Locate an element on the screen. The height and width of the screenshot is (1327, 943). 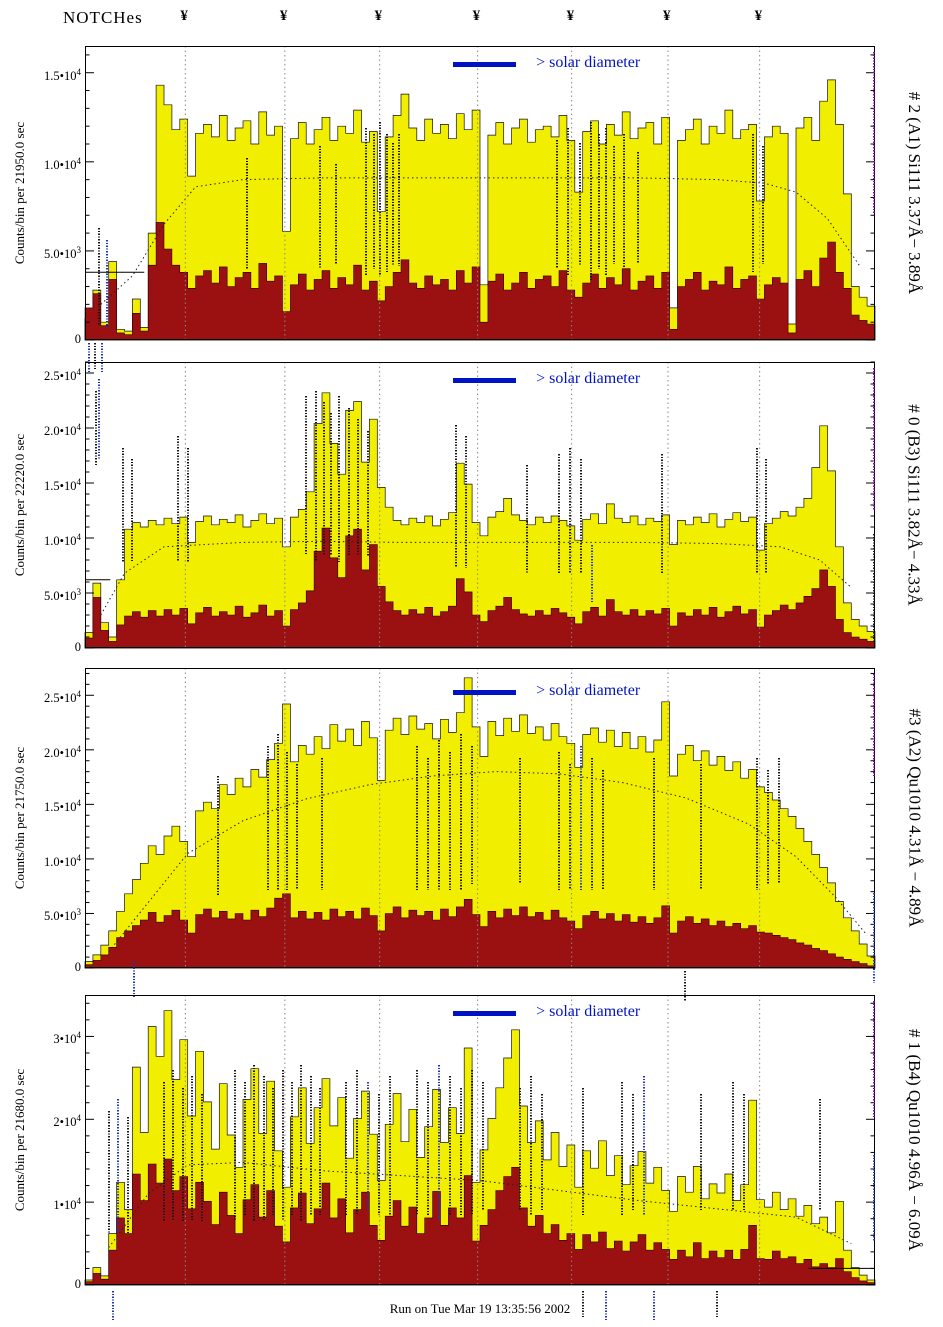
channel-label: # 1 (B4) Qu1010 4.96Å − 6.09Å is located at coordinates (914, 1140).